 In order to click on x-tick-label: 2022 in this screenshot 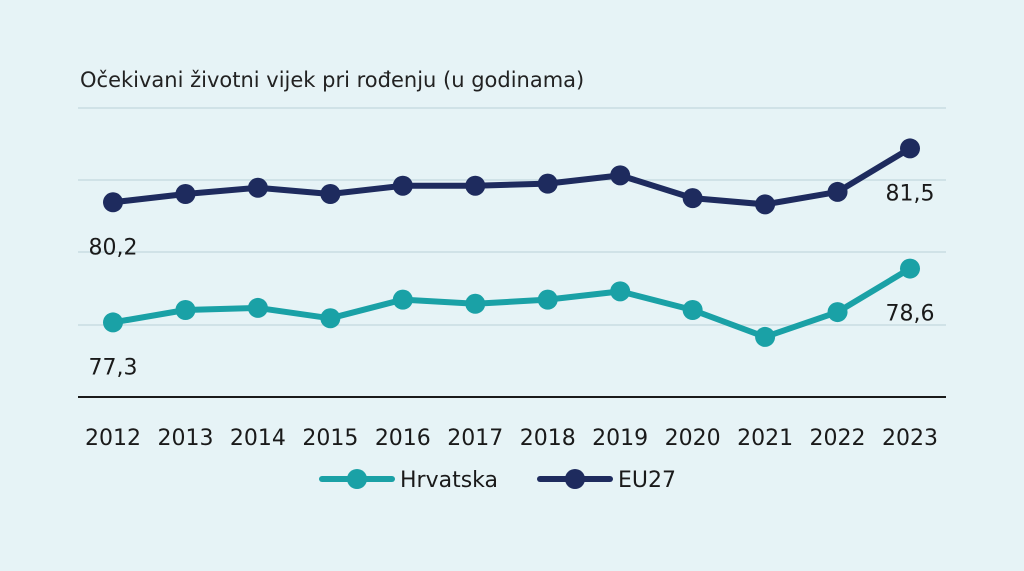, I will do `click(838, 438)`.